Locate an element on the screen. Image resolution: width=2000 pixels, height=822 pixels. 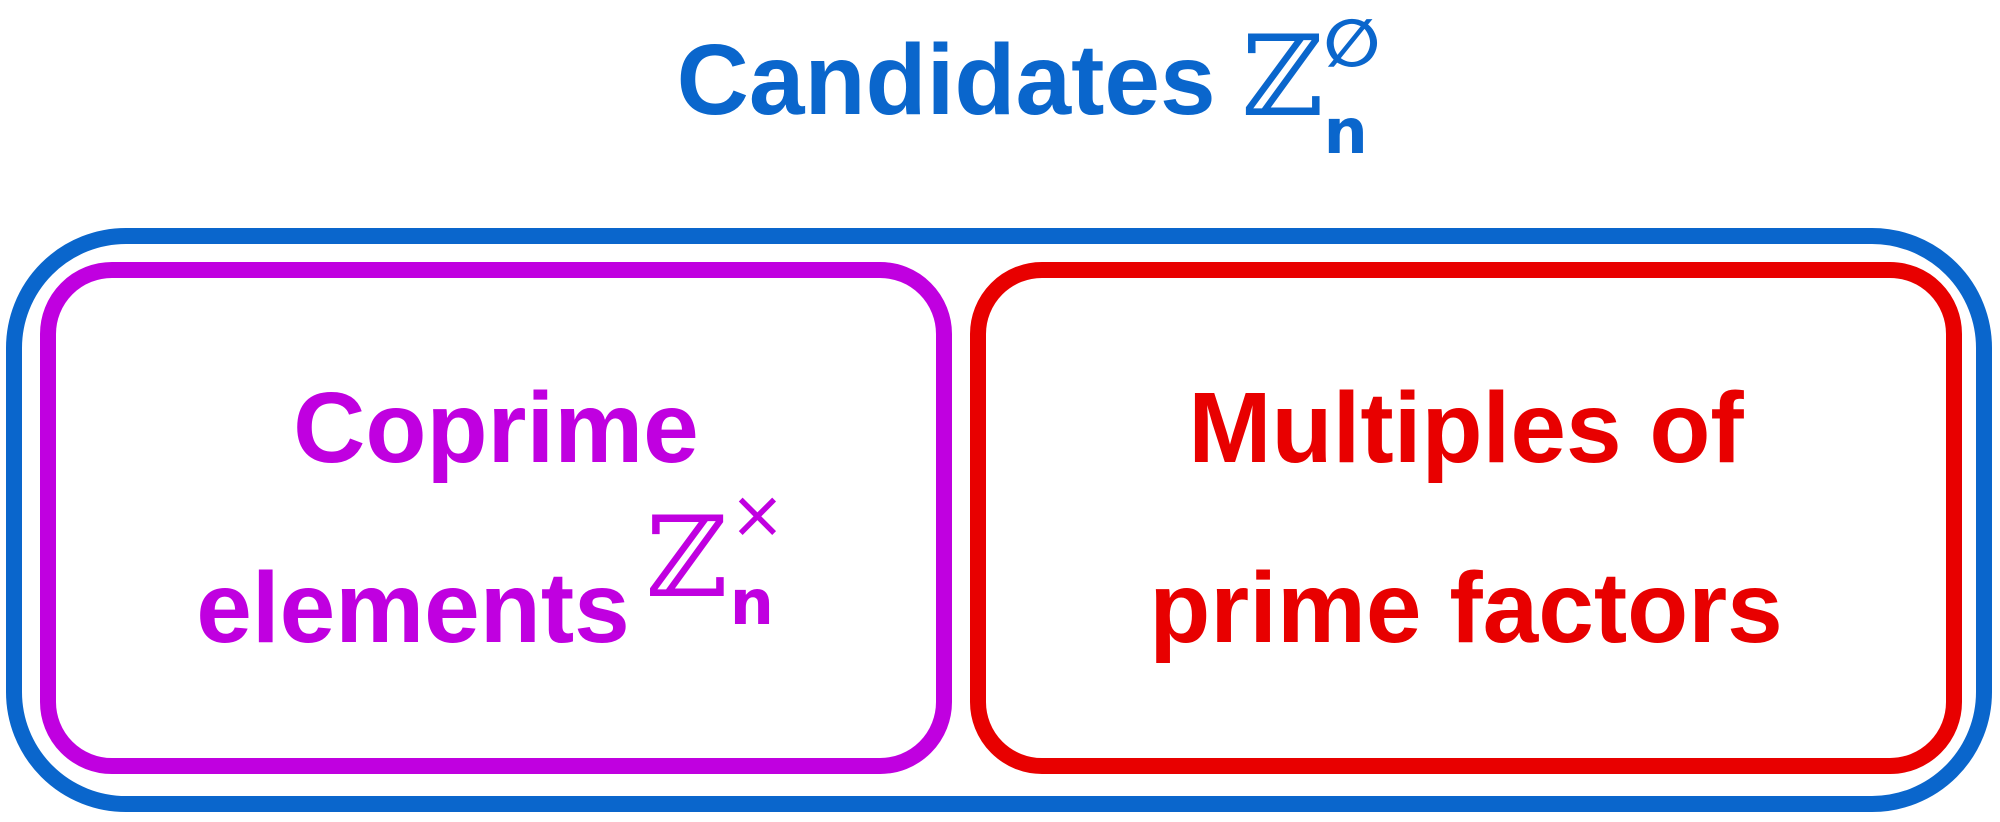
coprime-line-2: elements ℤ × n is located at coordinates (496, 590).